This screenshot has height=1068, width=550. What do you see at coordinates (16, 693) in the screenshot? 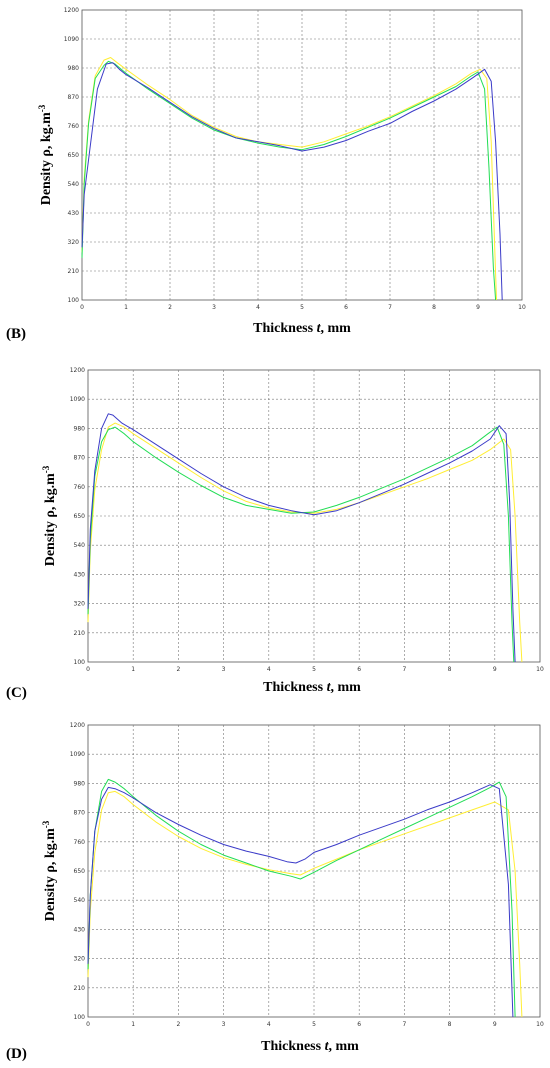
I see `panel-label: (C)` at bounding box center [16, 693].